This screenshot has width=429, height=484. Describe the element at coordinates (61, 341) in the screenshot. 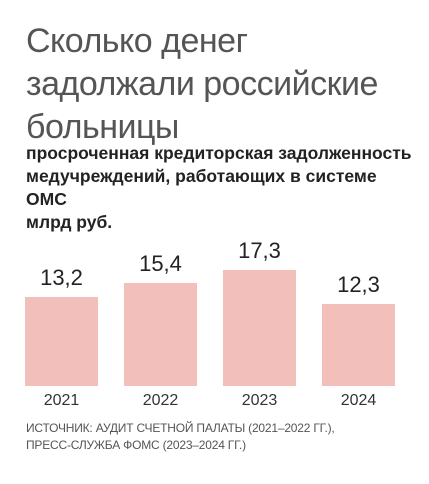

I see `bar-2021` at that location.